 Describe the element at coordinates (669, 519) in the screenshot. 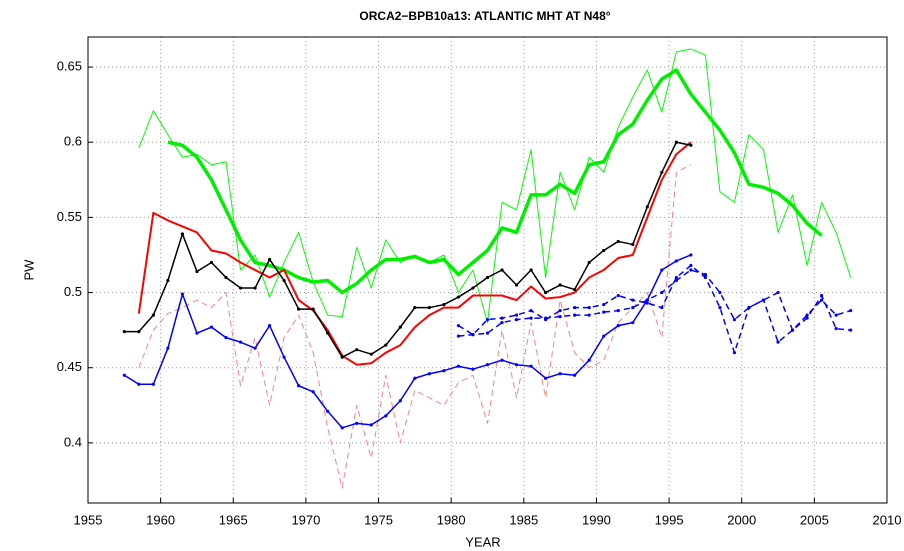

I see `x-tick-label: 1995` at that location.